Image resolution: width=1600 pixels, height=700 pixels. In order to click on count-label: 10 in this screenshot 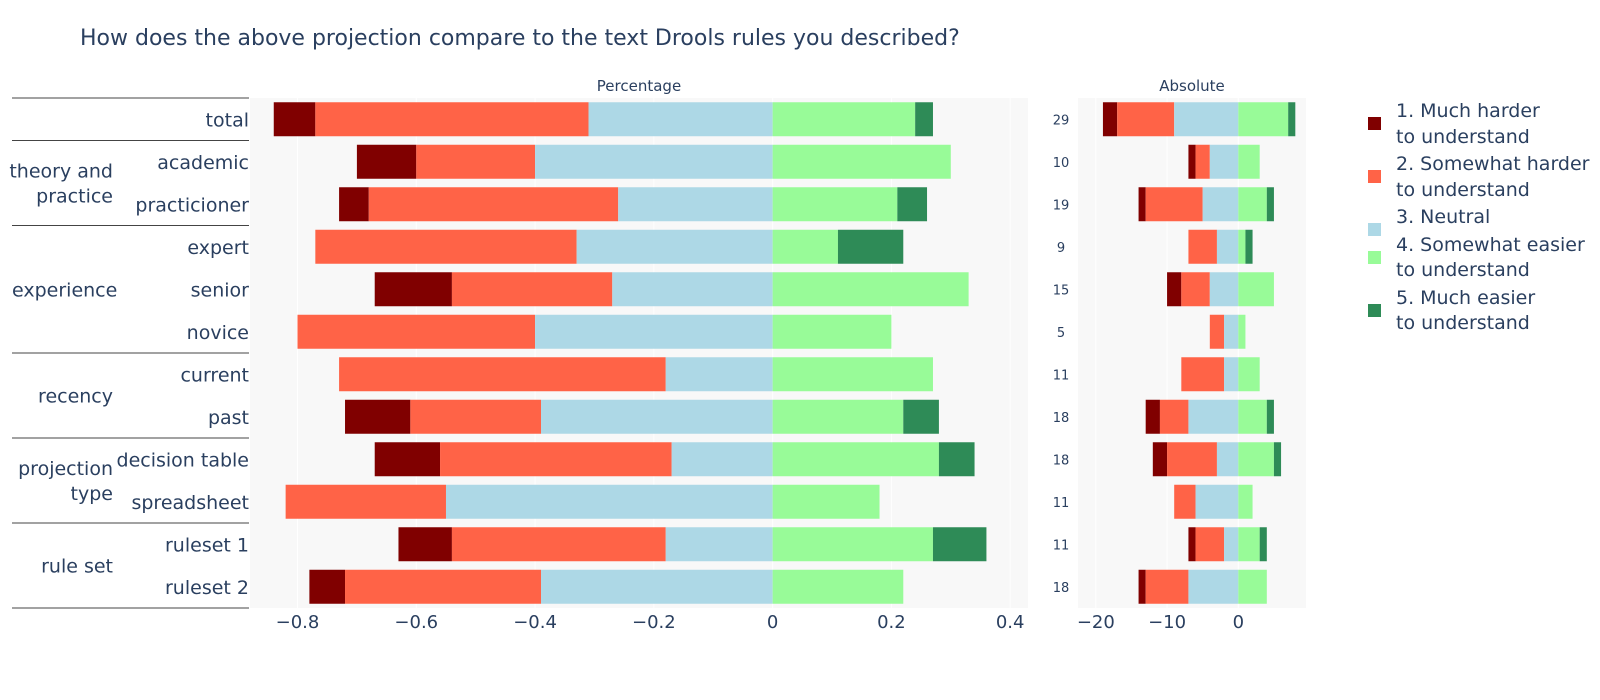, I will do `click(1061, 163)`.